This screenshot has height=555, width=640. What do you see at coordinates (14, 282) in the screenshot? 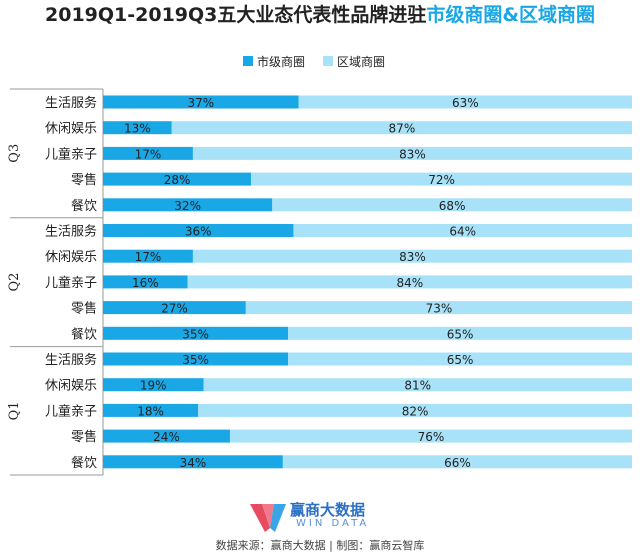
I see `quarter-label: Q2` at bounding box center [14, 282].